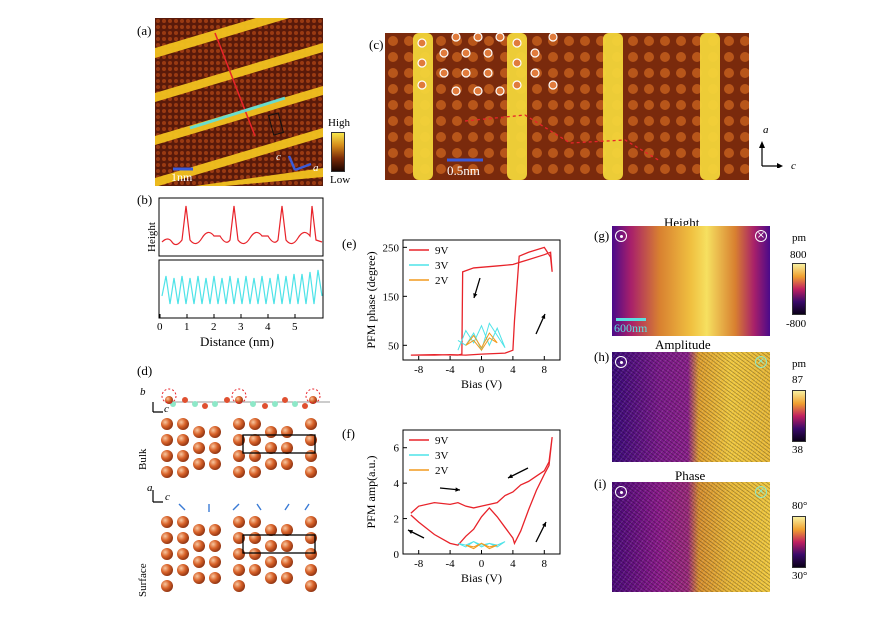 Image resolution: width=872 pixels, height=617 pixels. I want to click on panel-a-cb-low: Low, so click(340, 180).